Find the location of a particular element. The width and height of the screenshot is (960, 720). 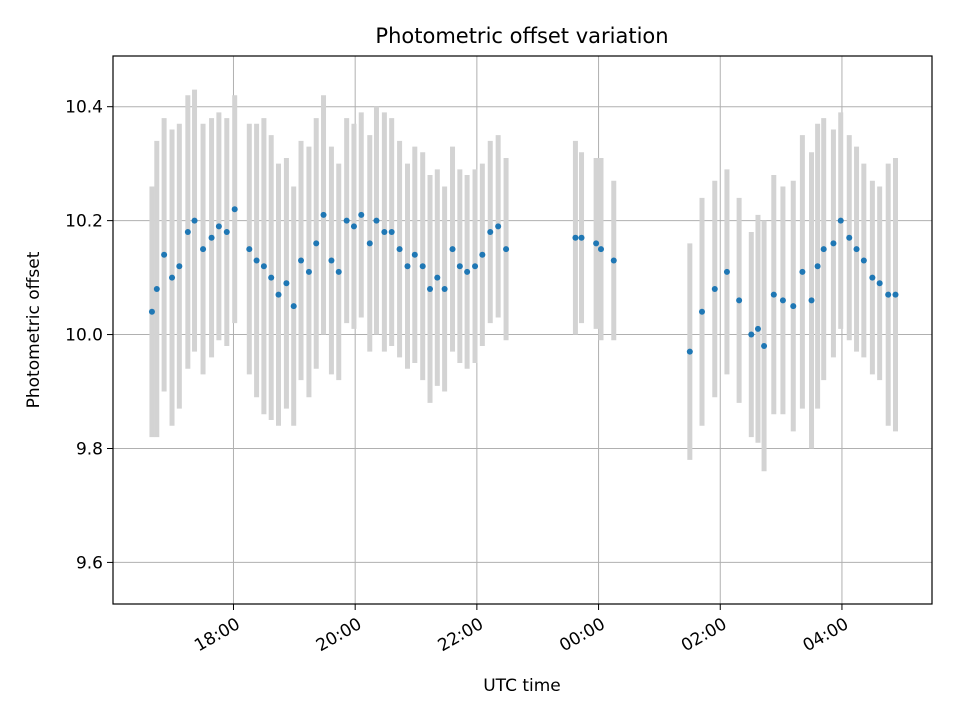

y-tick-label: 9.6 is located at coordinates (89, 563).